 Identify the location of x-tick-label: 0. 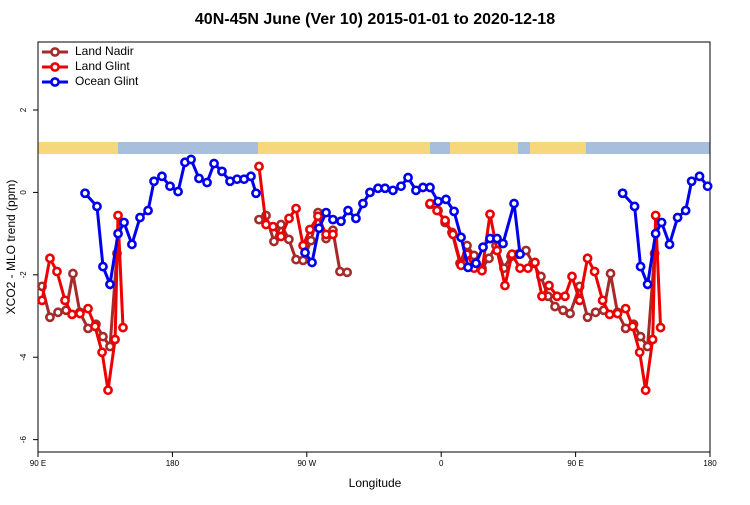
(441, 463).